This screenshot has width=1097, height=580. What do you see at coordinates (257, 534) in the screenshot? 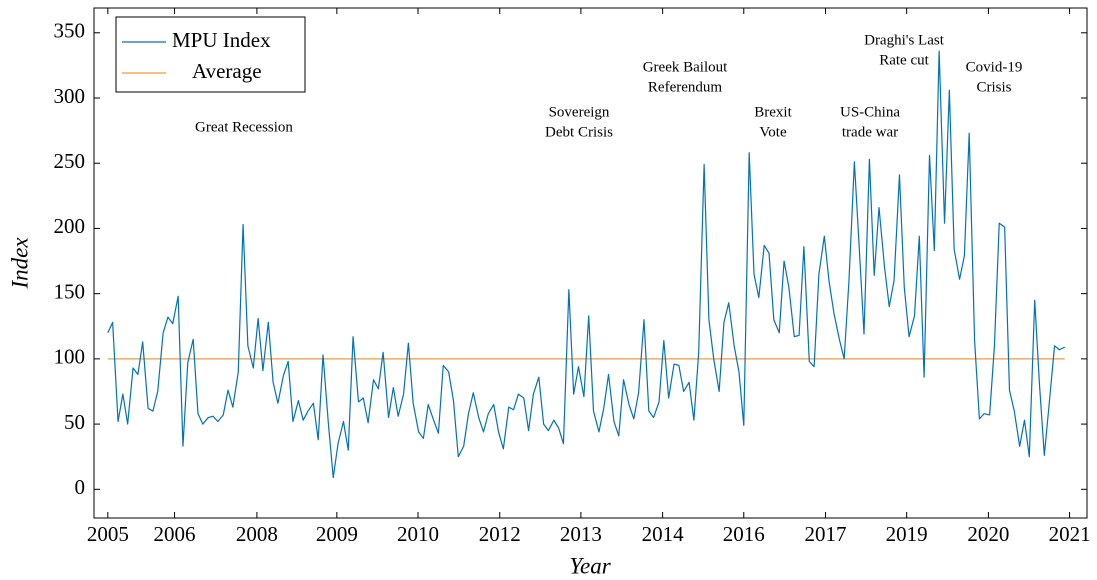
I see `x-tick-label: 2008` at bounding box center [257, 534].